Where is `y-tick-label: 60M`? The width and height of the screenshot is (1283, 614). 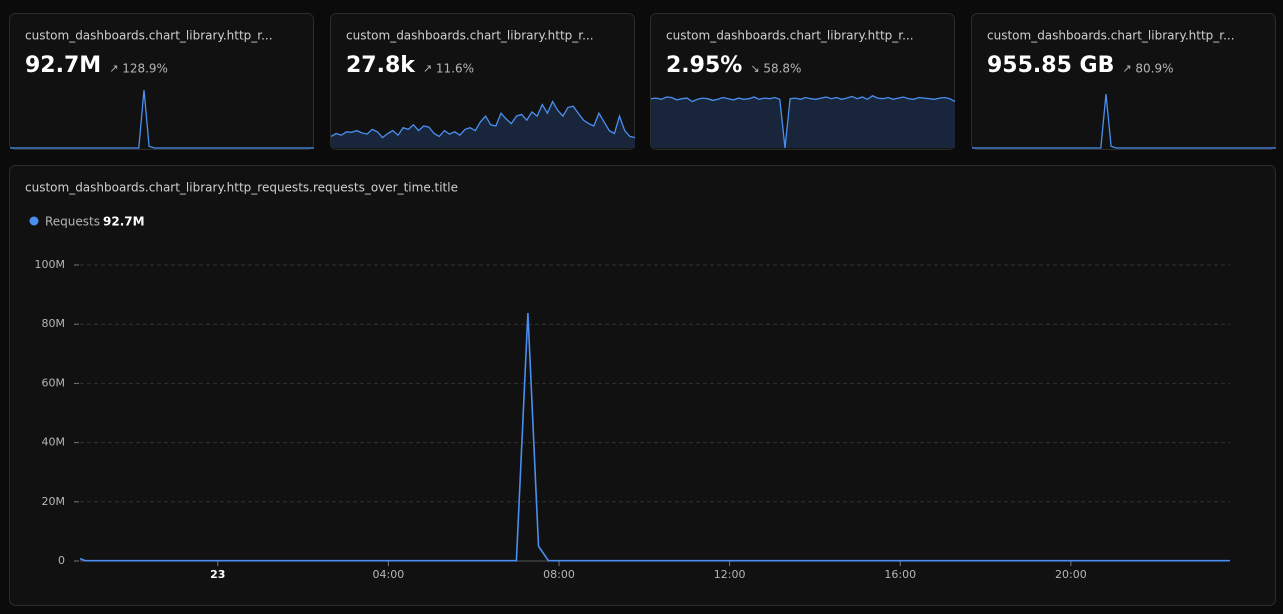 y-tick-label: 60M is located at coordinates (54, 382).